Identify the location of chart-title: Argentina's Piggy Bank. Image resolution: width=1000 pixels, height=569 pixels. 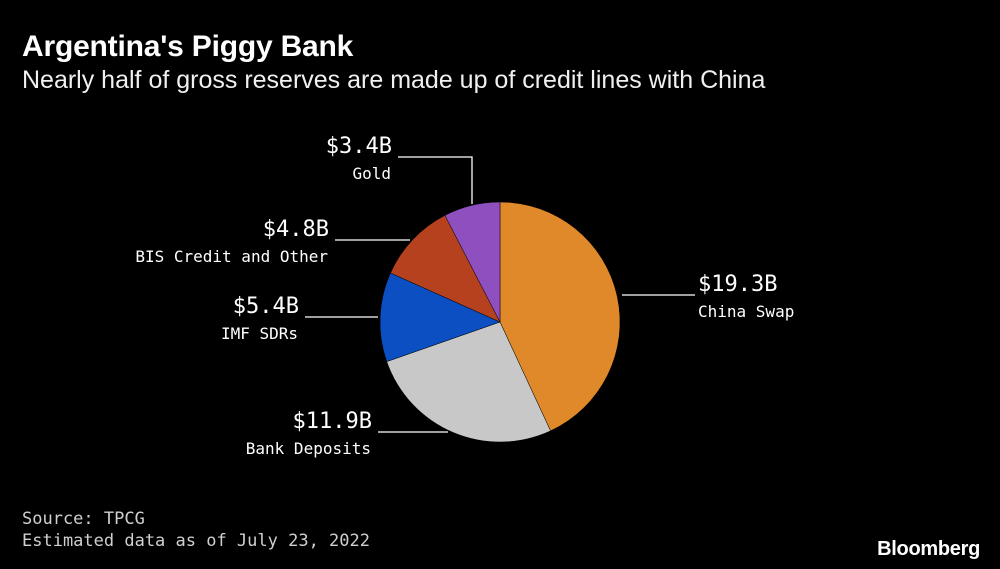
(188, 46).